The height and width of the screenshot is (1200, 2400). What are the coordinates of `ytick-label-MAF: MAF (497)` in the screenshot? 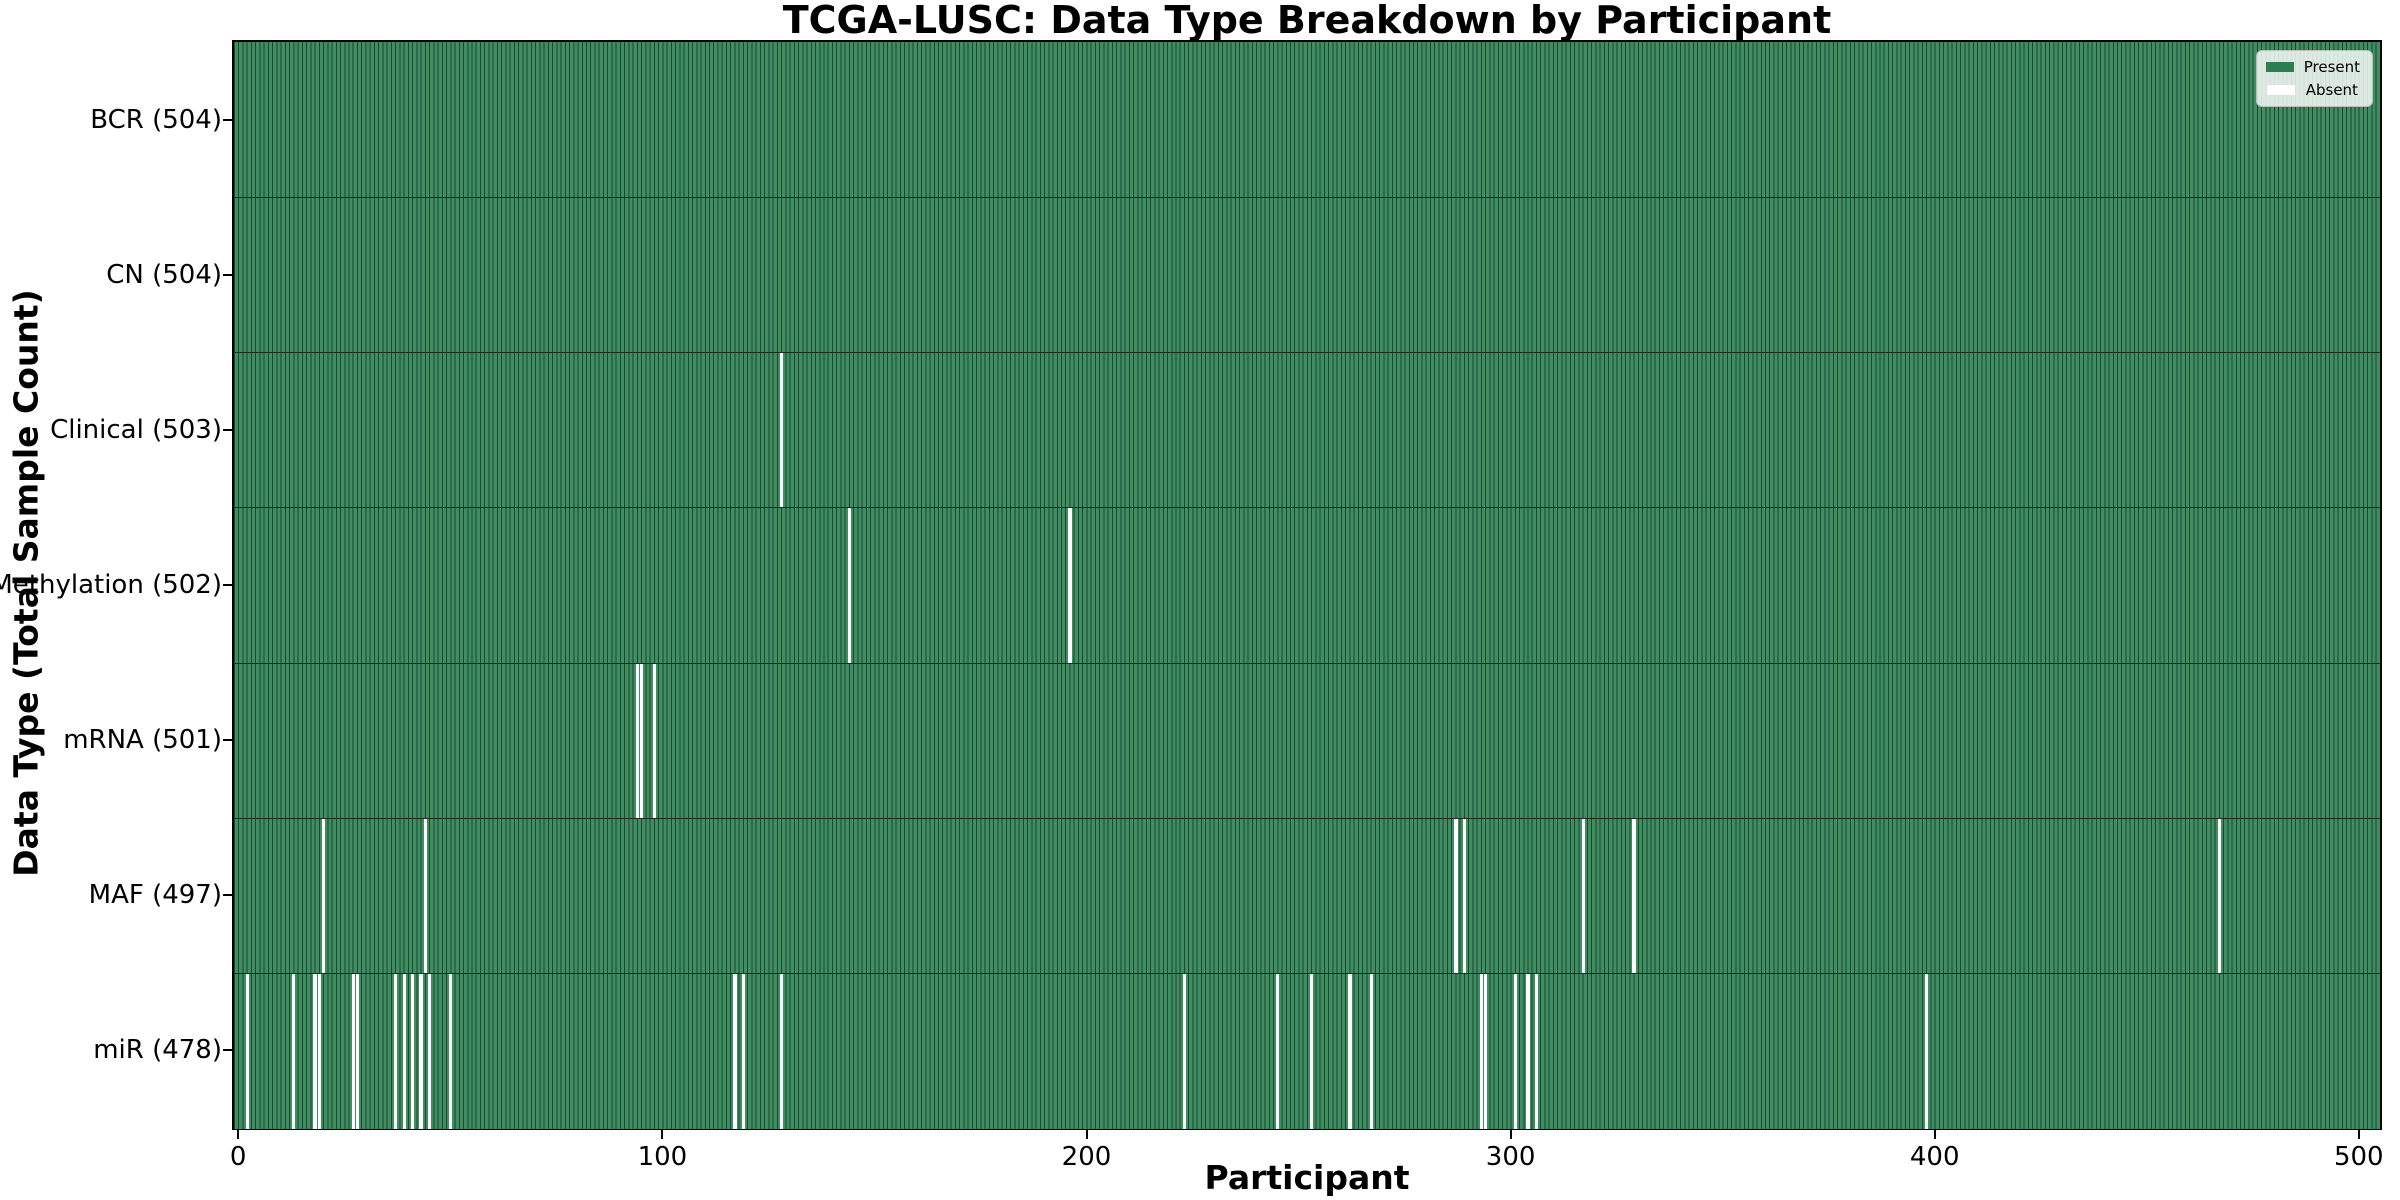 It's located at (155, 895).